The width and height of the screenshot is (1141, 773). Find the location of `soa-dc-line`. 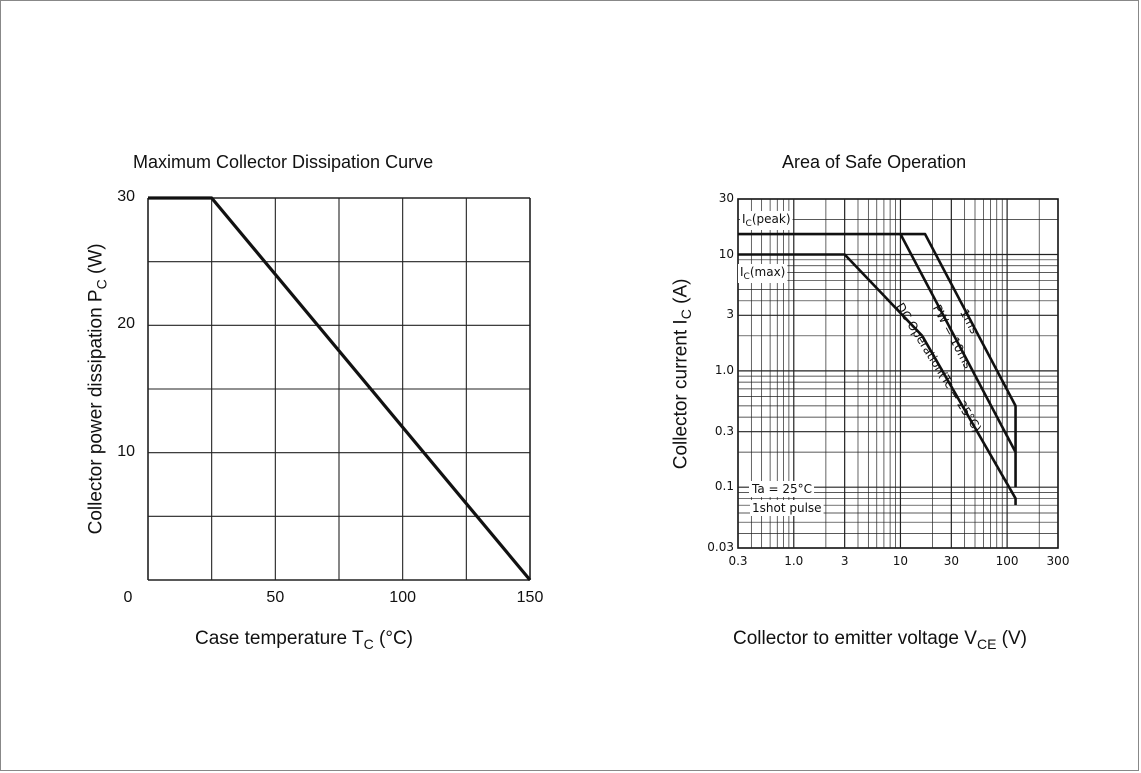

soa-dc-line is located at coordinates (877, 379).